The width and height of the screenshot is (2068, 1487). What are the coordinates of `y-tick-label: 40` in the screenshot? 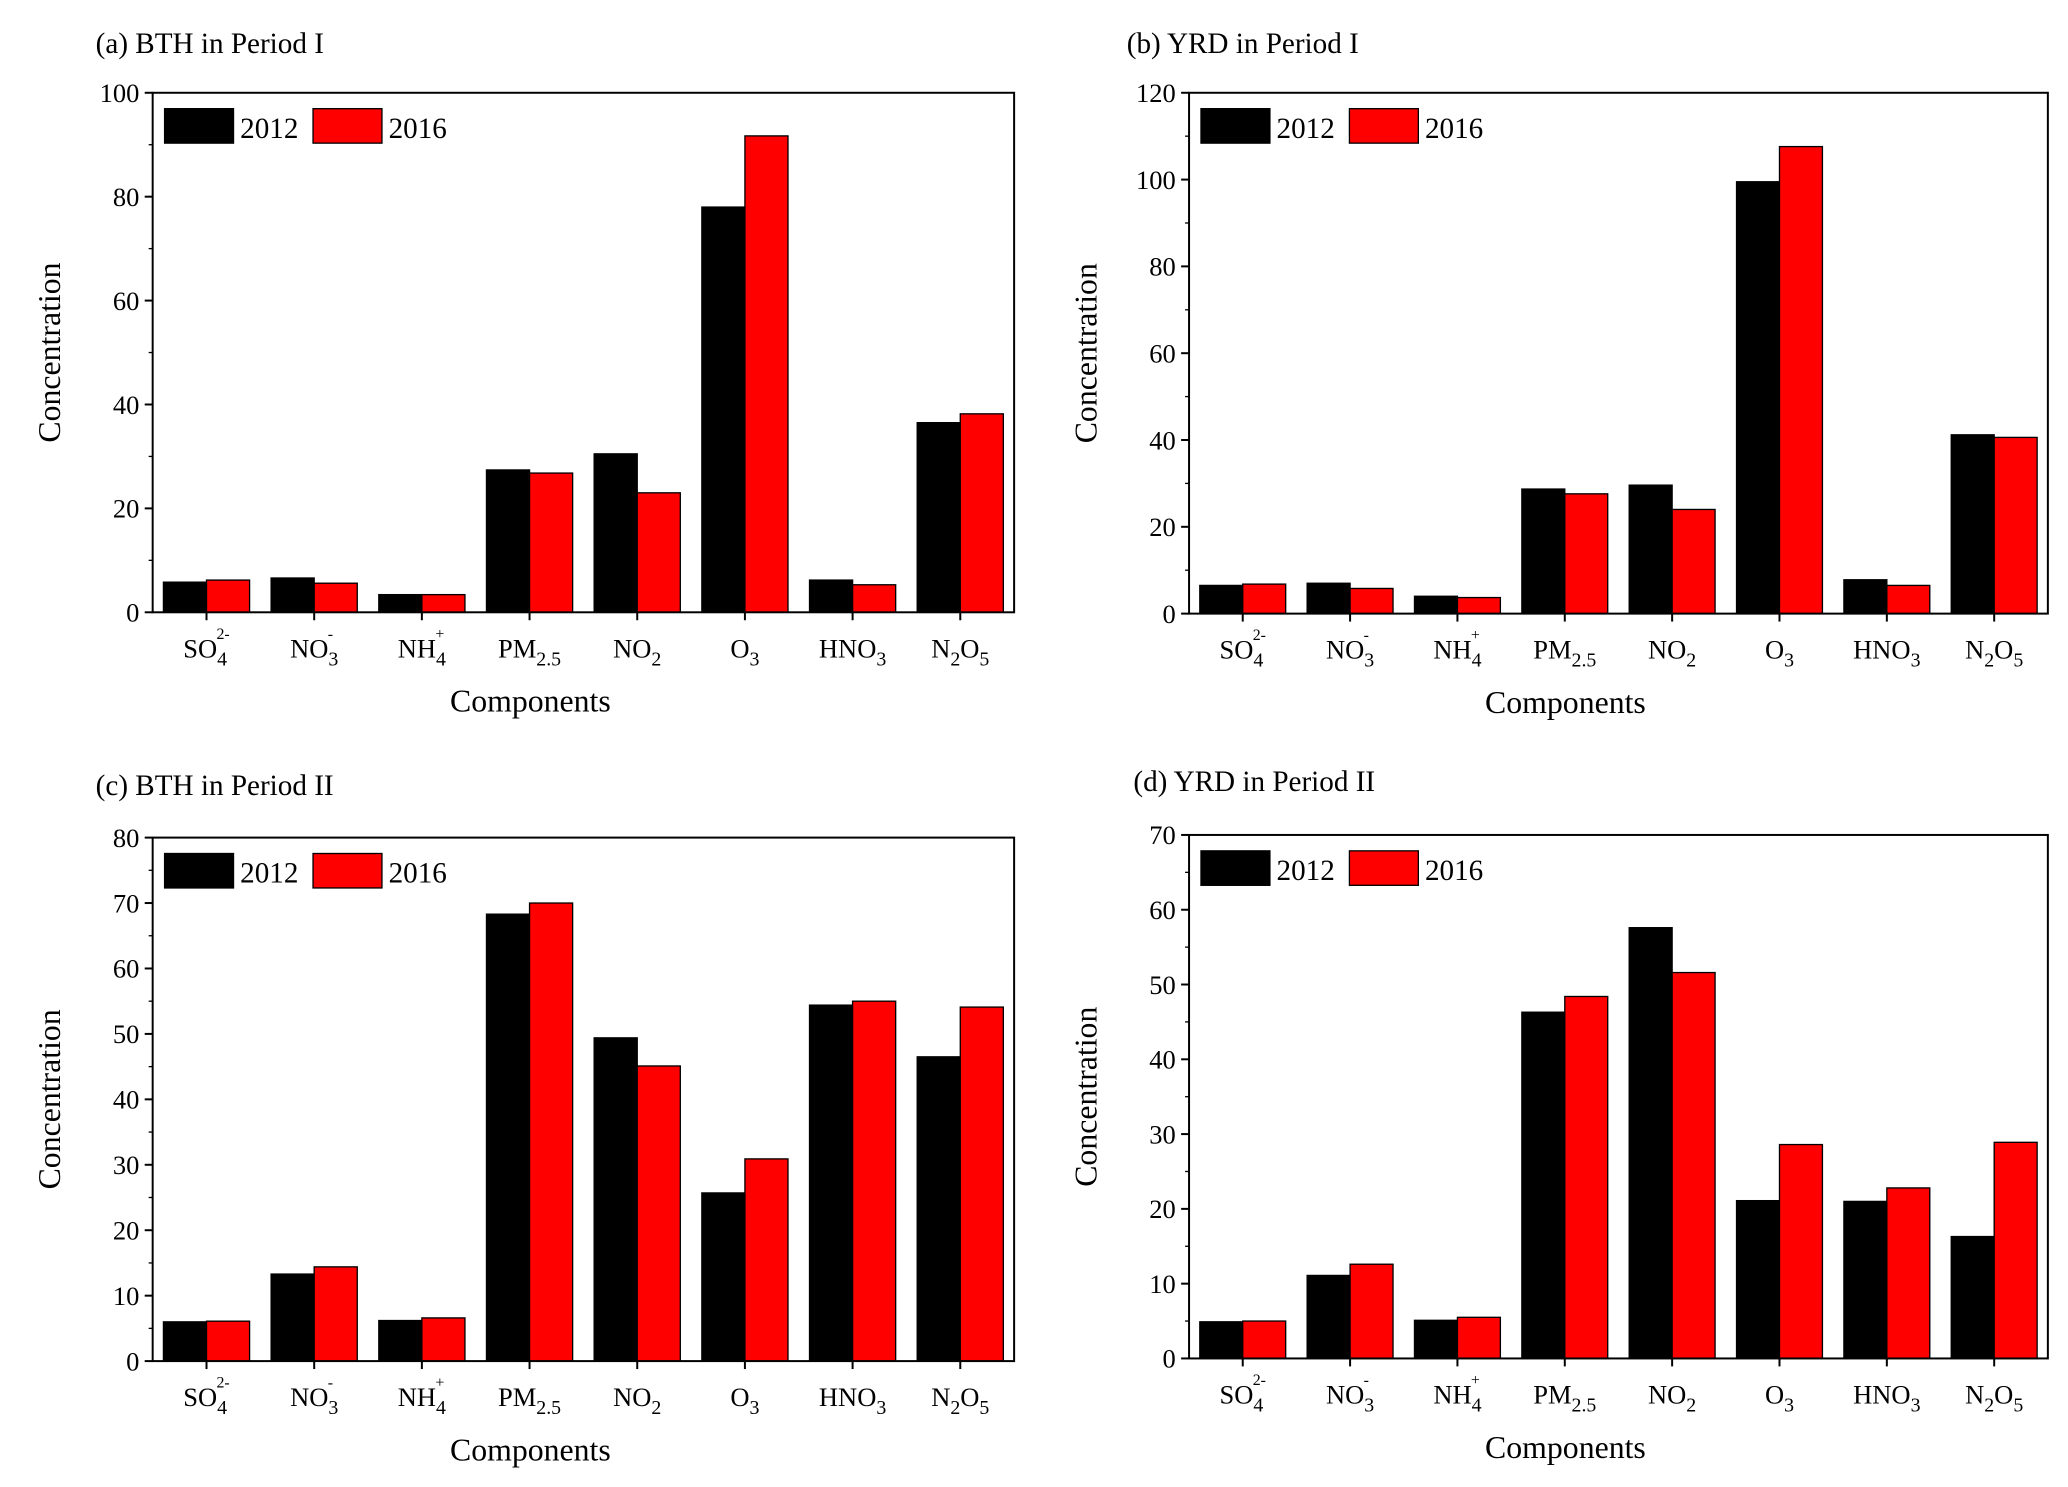 It's located at (126, 405).